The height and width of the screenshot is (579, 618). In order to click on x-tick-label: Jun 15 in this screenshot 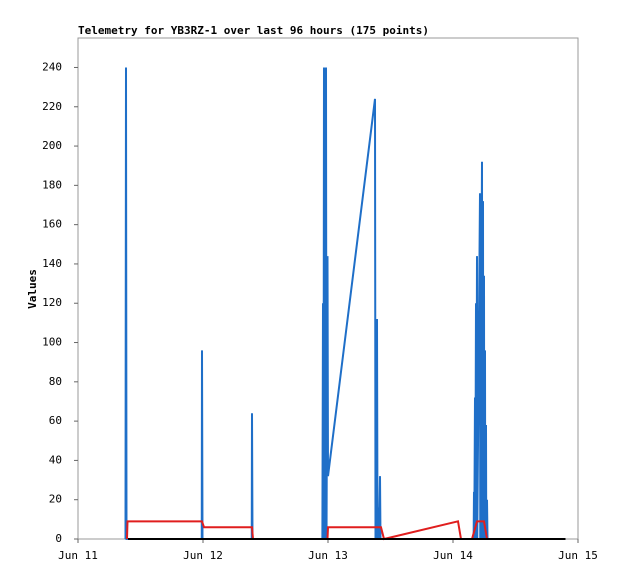, I will do `click(578, 555)`.